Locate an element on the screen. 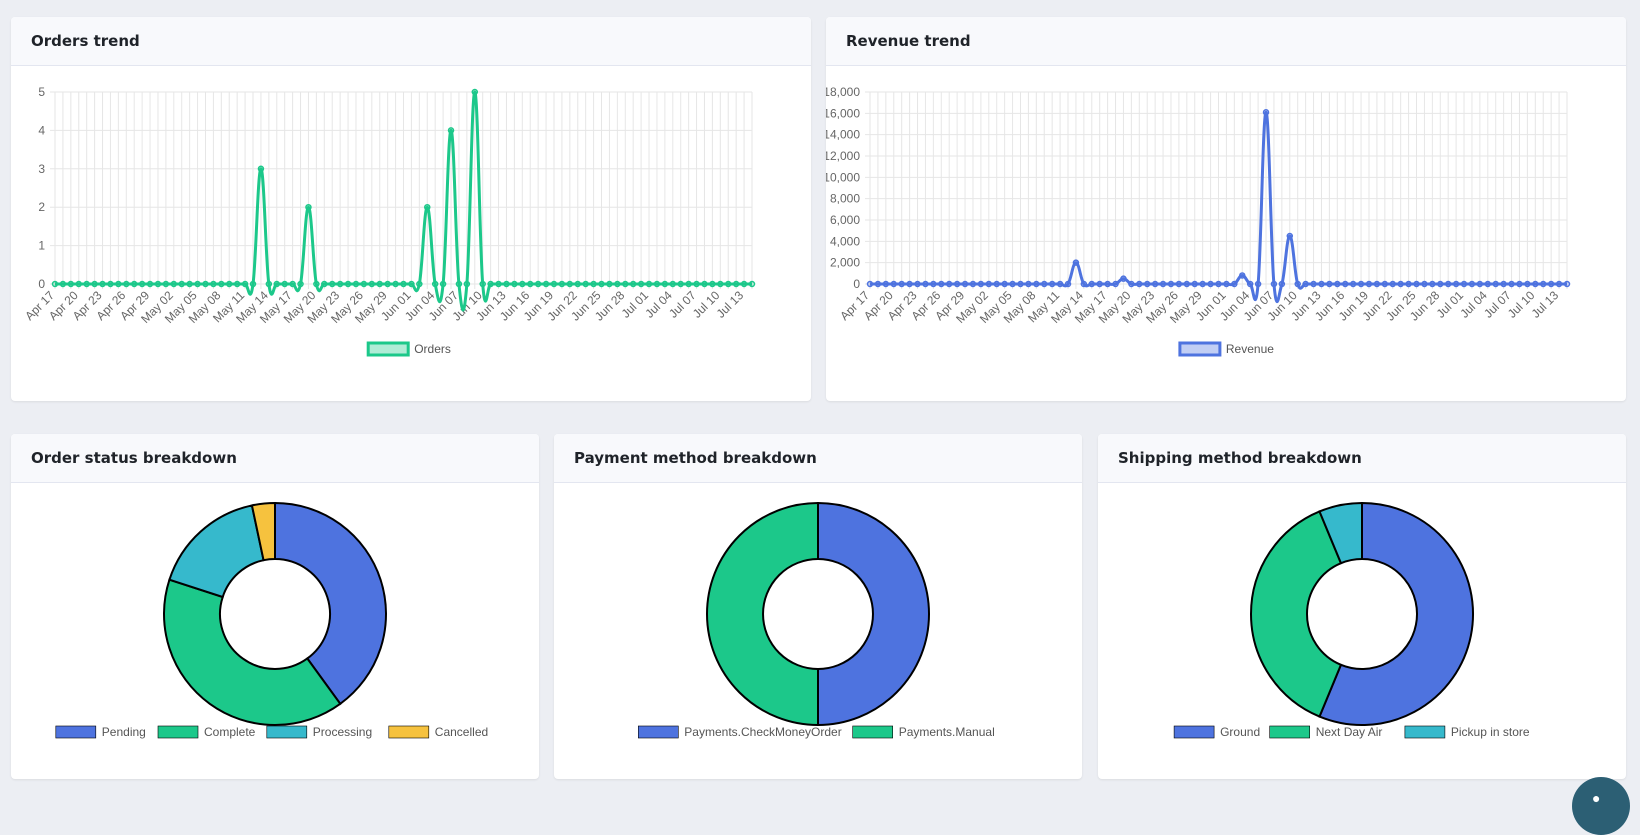 This screenshot has height=835, width=1640. chat-icon: ● is located at coordinates (1596, 798).